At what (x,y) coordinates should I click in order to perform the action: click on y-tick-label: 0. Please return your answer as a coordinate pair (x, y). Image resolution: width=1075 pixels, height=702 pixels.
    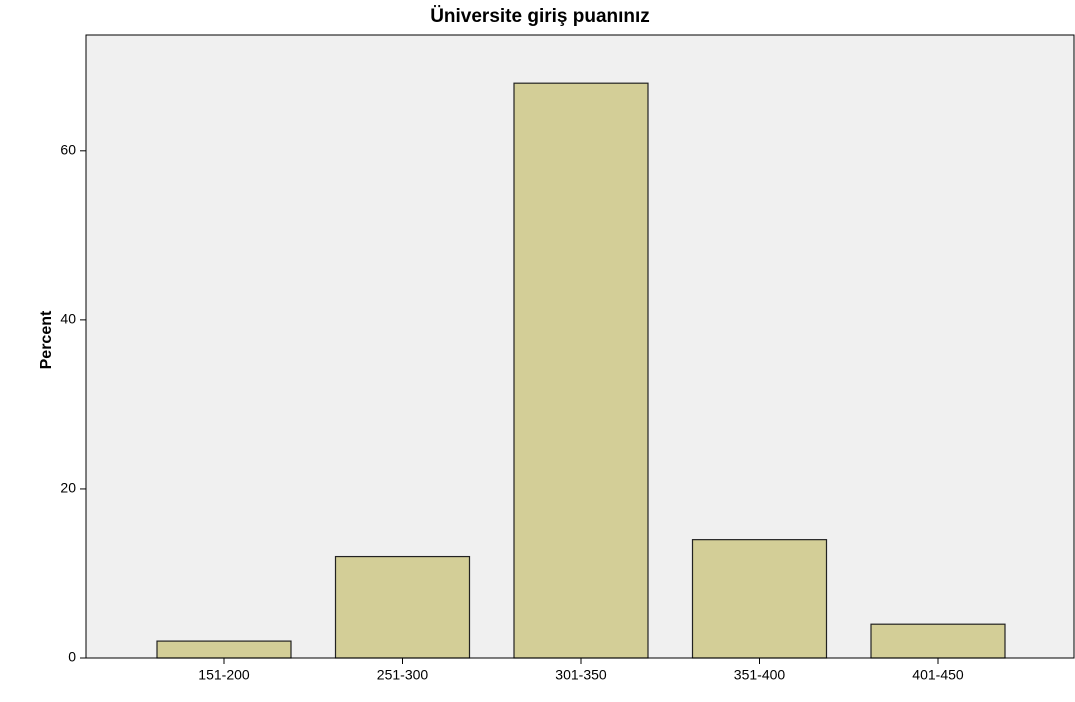
    Looking at the image, I should click on (72, 657).